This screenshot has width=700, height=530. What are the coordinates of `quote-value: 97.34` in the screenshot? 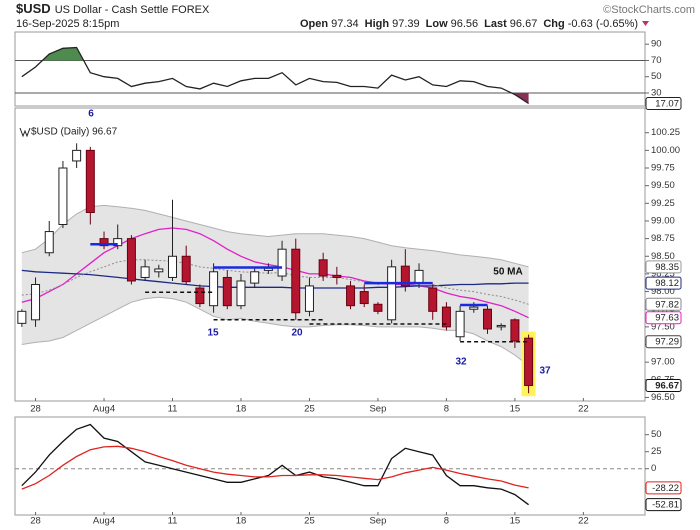 It's located at (345, 24).